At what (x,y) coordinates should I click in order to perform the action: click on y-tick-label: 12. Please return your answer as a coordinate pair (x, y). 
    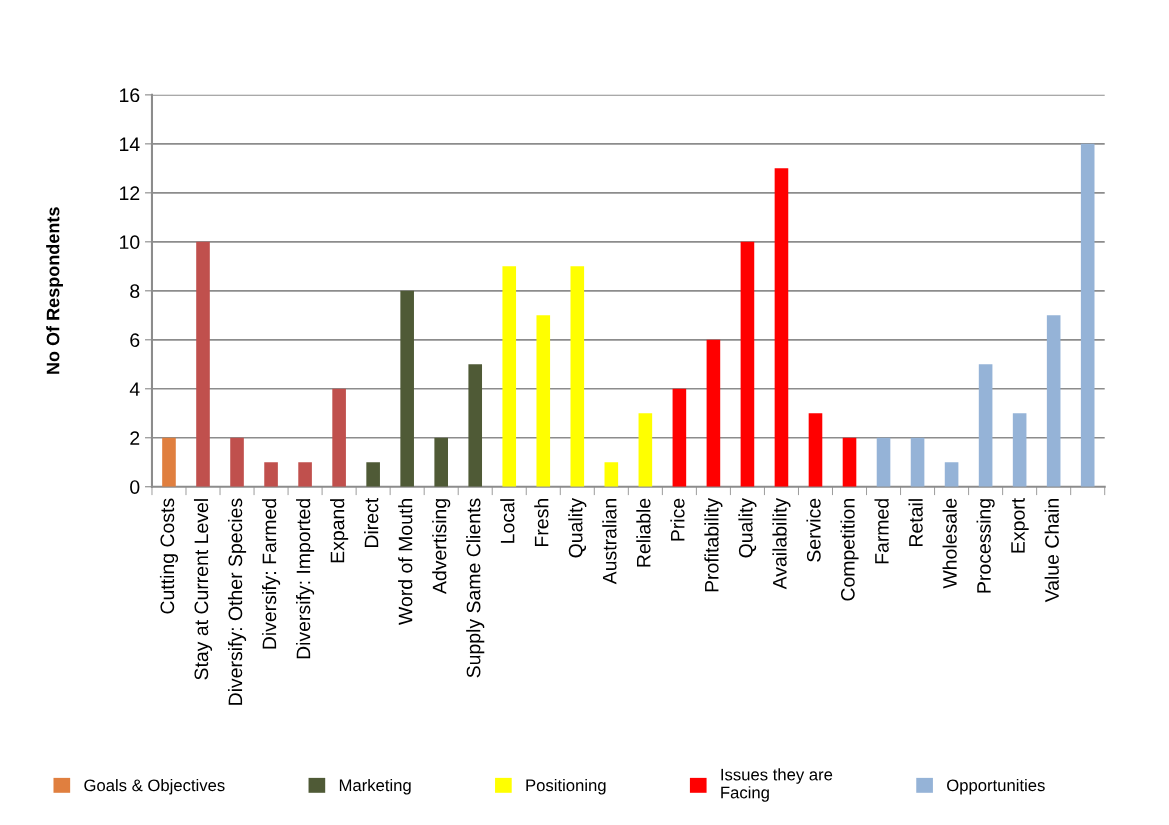
    Looking at the image, I should click on (130, 193).